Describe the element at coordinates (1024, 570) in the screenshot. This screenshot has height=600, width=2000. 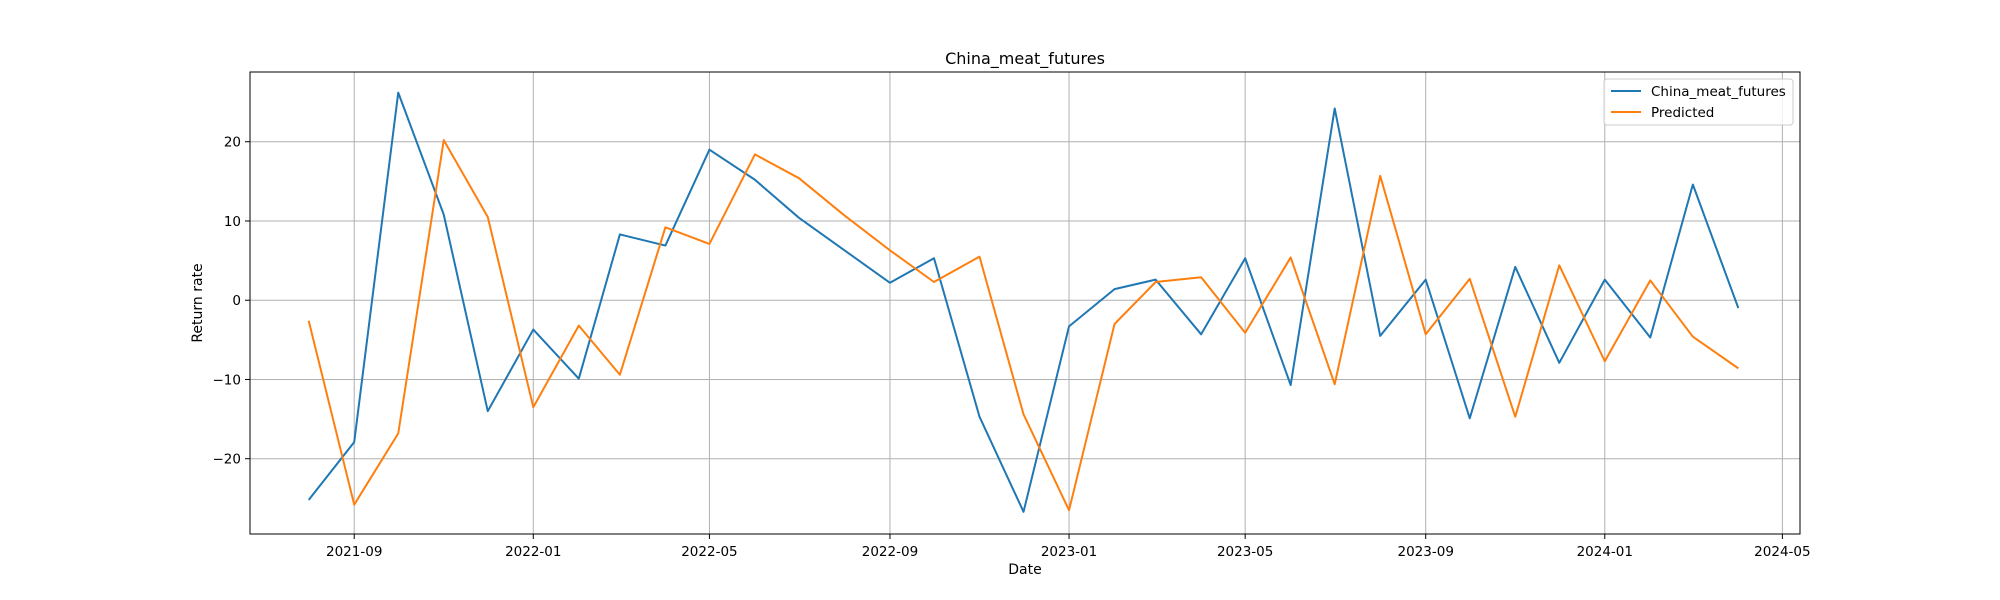
I see `x-axis-label: Date` at that location.